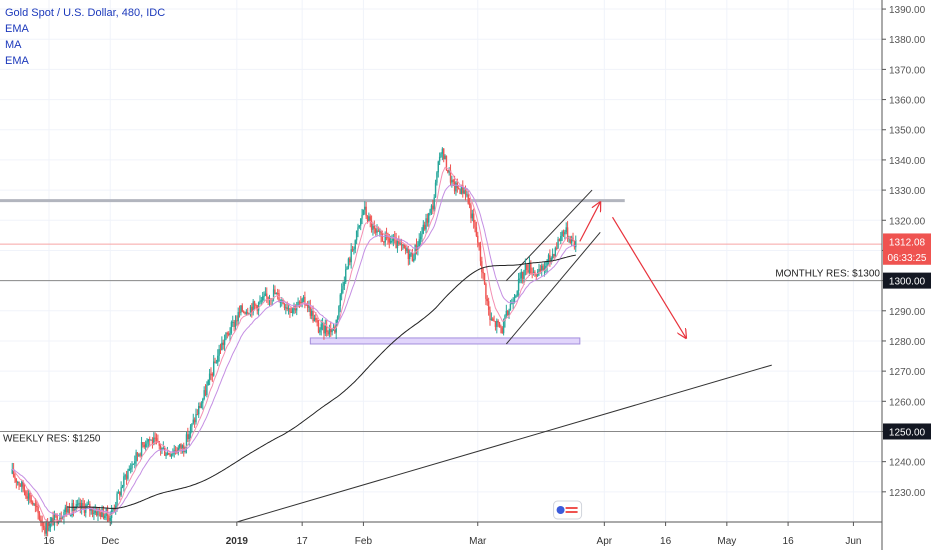  Describe the element at coordinates (907, 282) in the screenshot. I see `monthly-res-tag: 1300.00` at that location.